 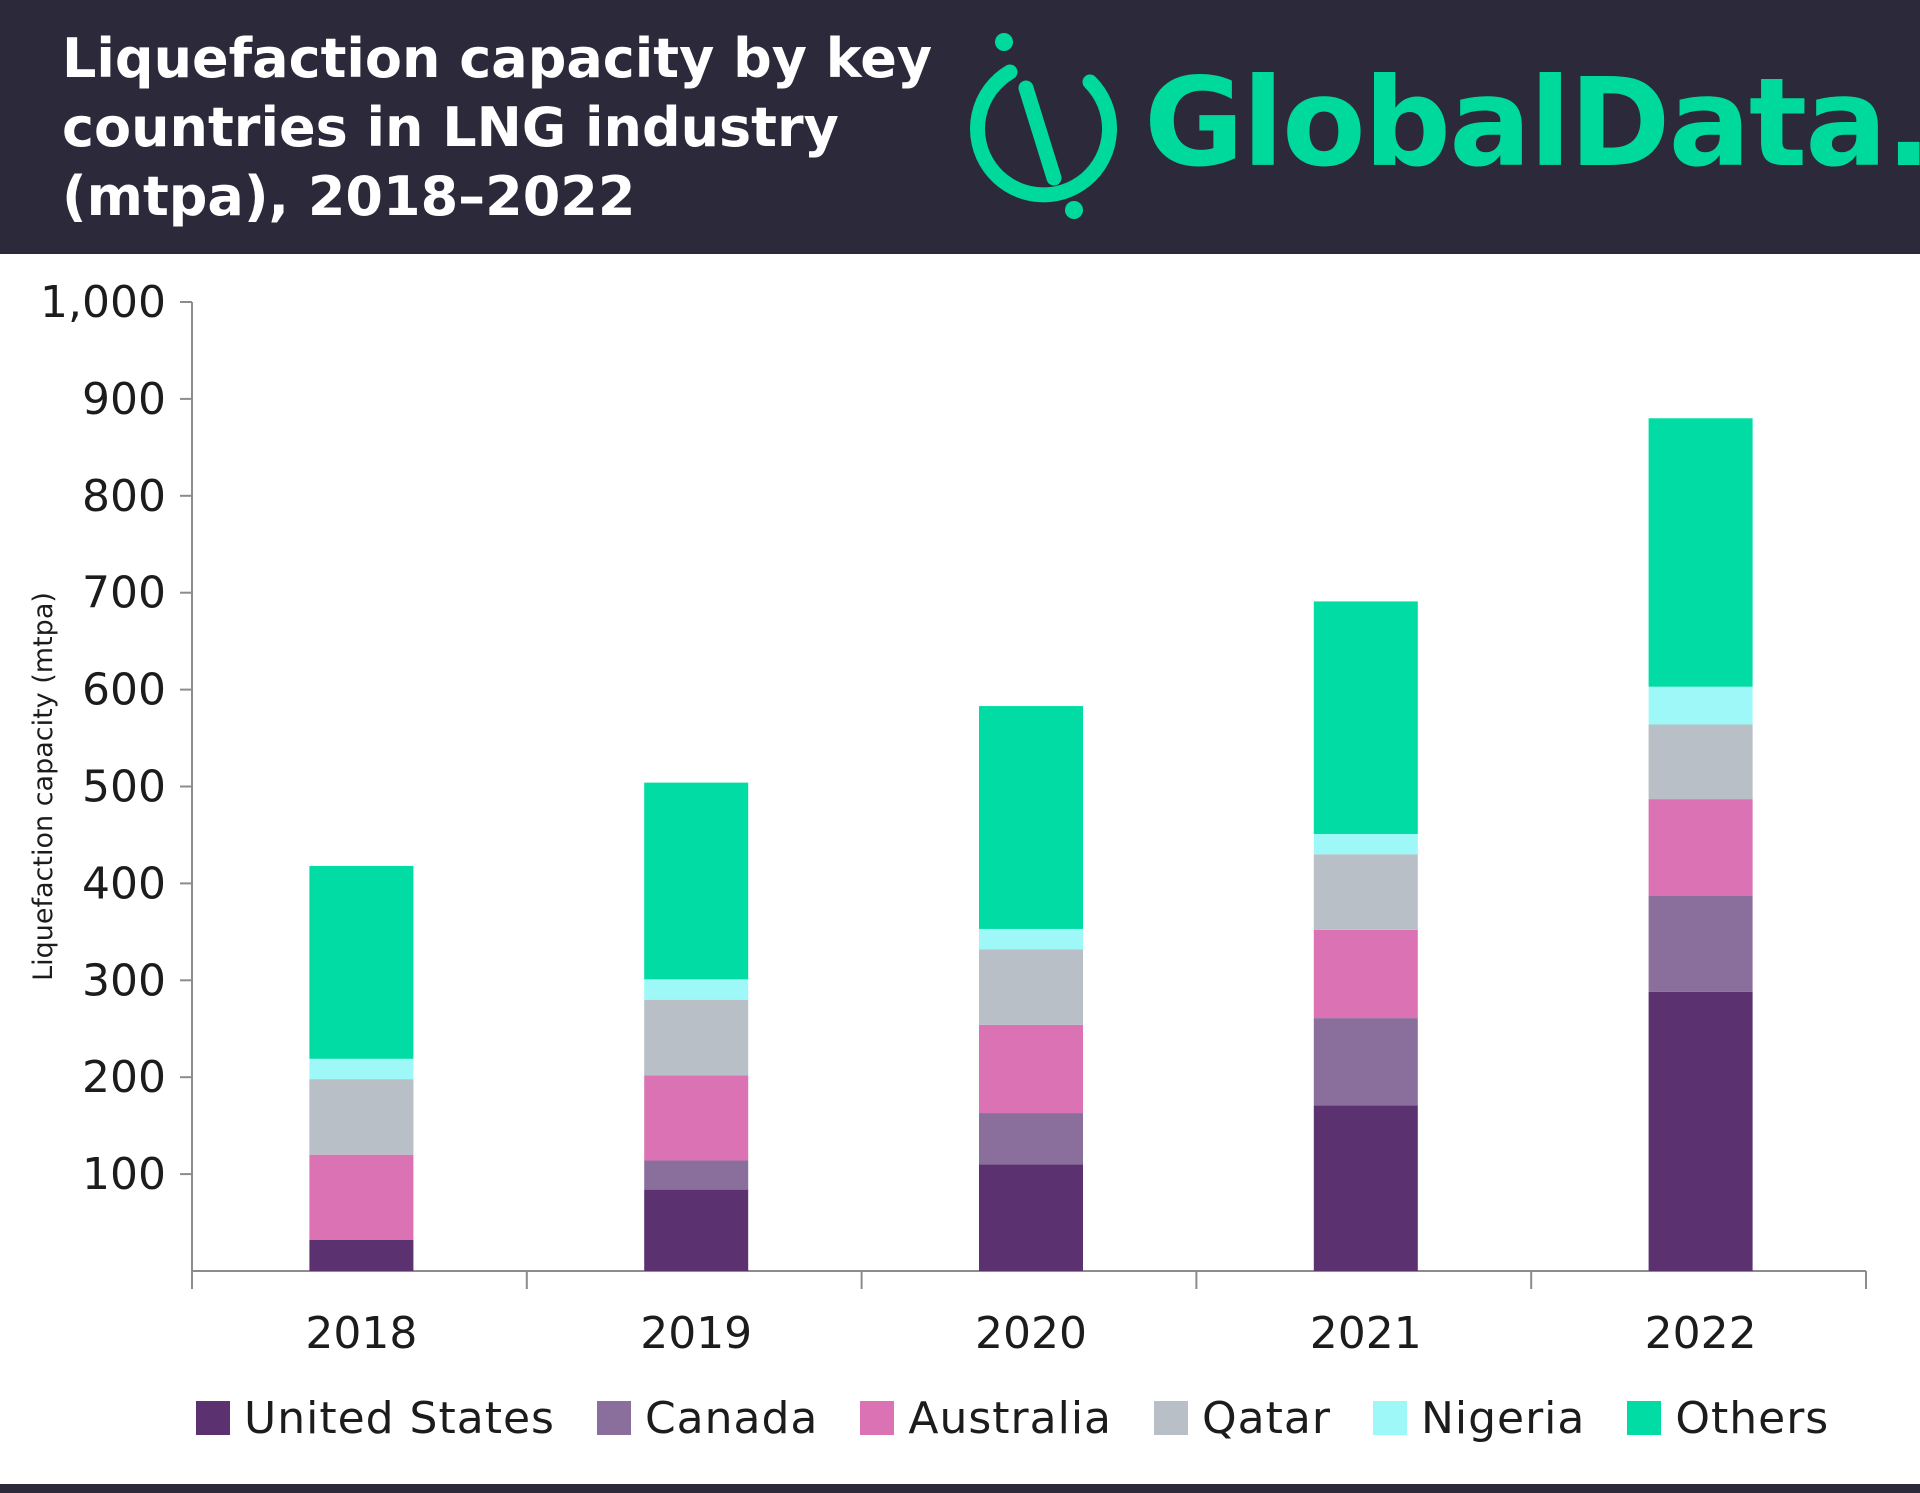 I want to click on y-tick-label: 600, so click(x=124, y=690).